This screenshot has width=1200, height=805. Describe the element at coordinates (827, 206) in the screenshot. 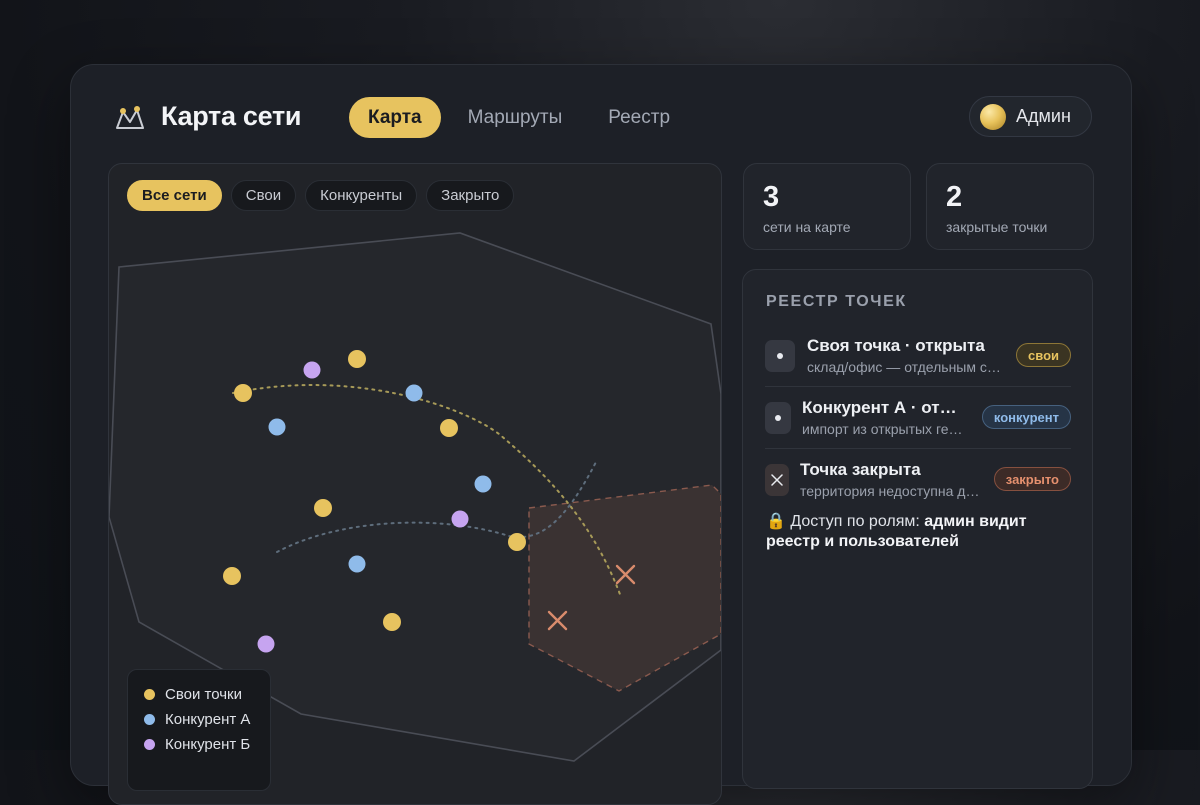

I see `stat-networks: 3 сети на карте` at that location.